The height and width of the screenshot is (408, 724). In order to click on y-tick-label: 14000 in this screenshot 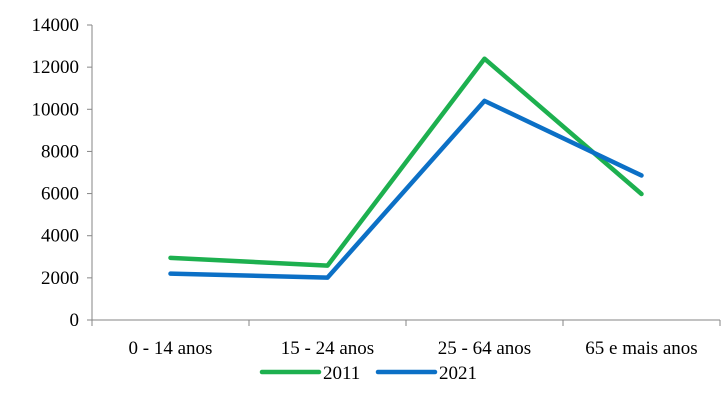, I will do `click(56, 25)`.